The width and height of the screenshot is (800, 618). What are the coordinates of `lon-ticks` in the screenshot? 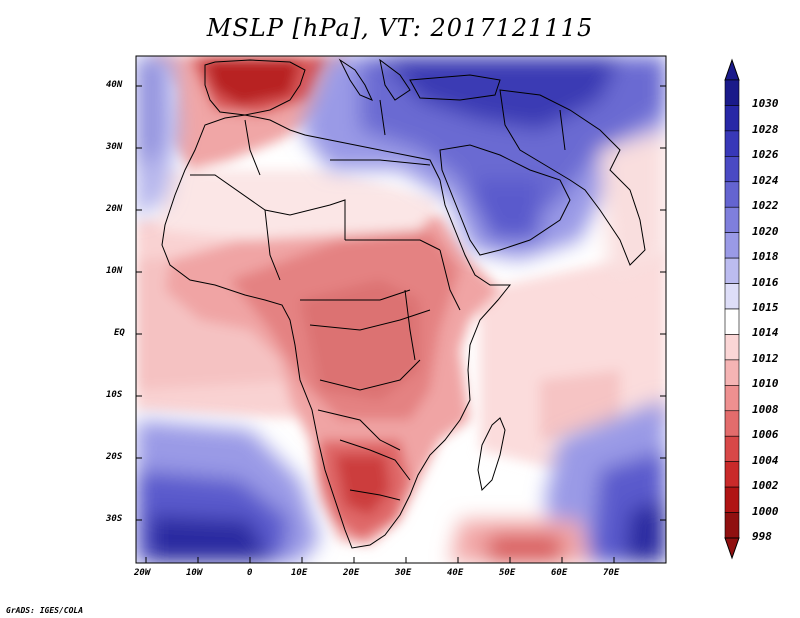 It's located at (380, 560).